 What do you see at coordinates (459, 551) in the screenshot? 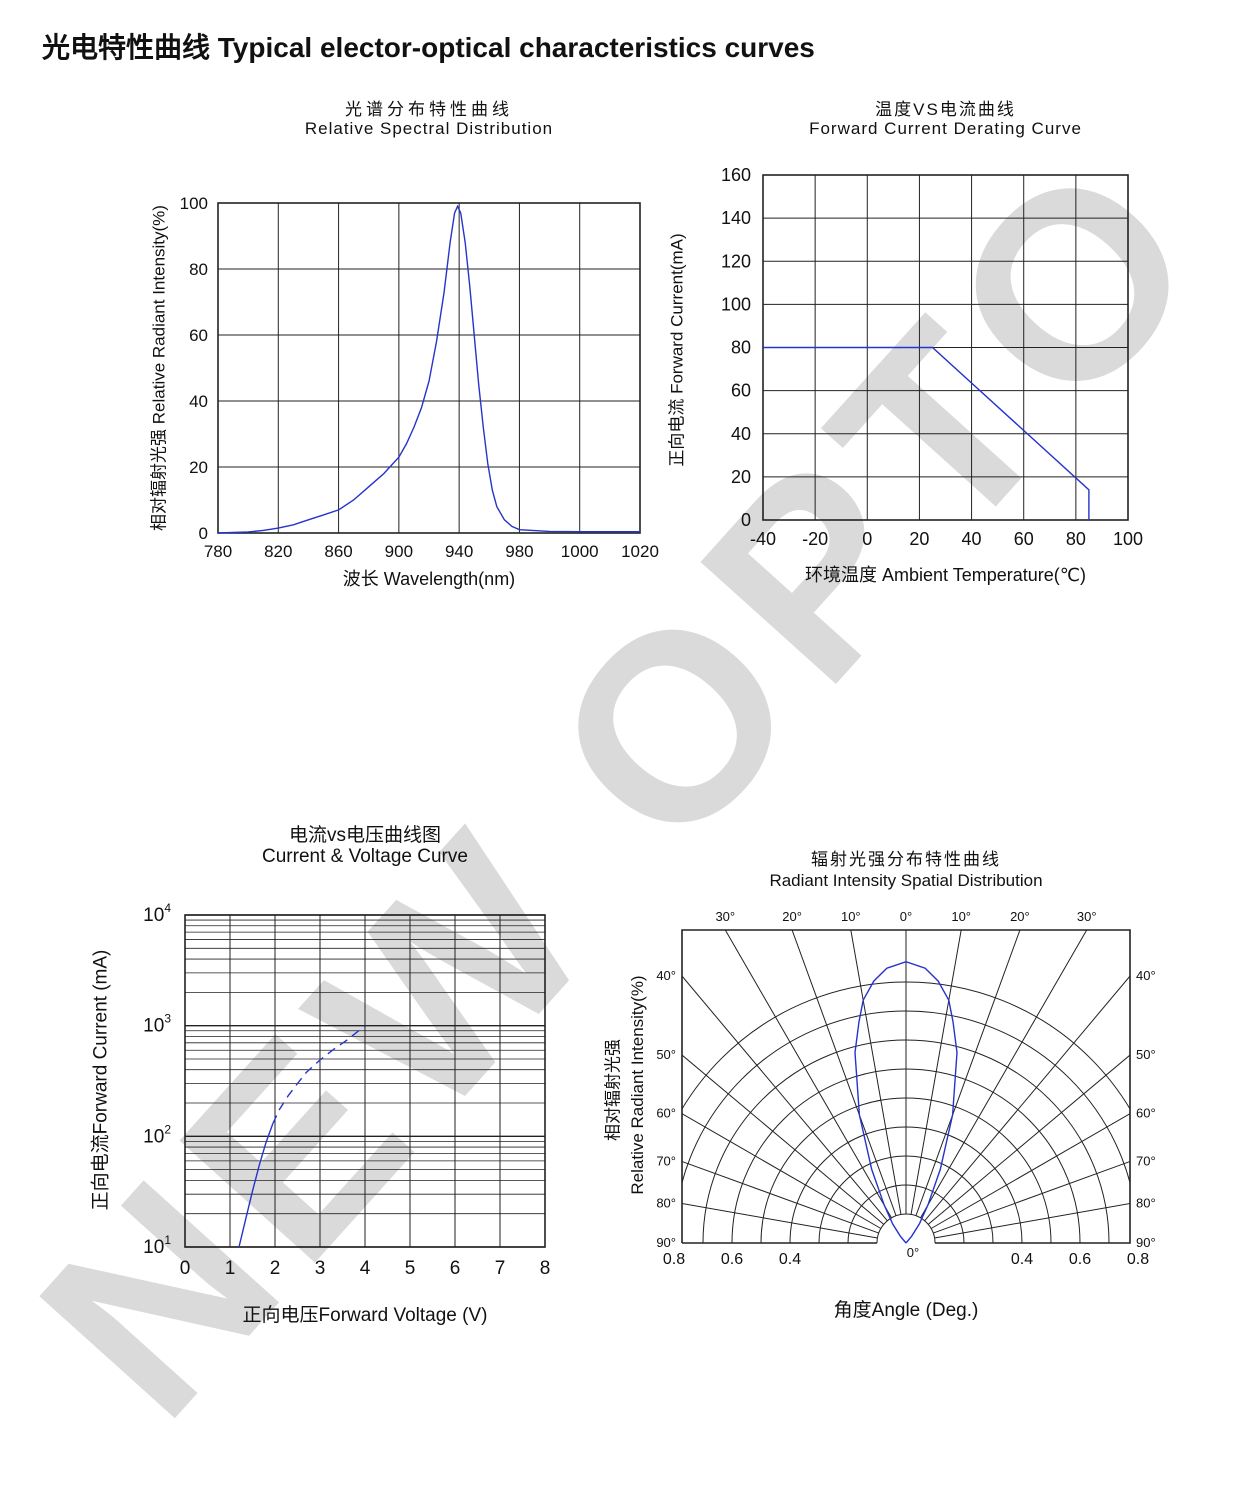
I see `tick-label: 940` at bounding box center [459, 551].